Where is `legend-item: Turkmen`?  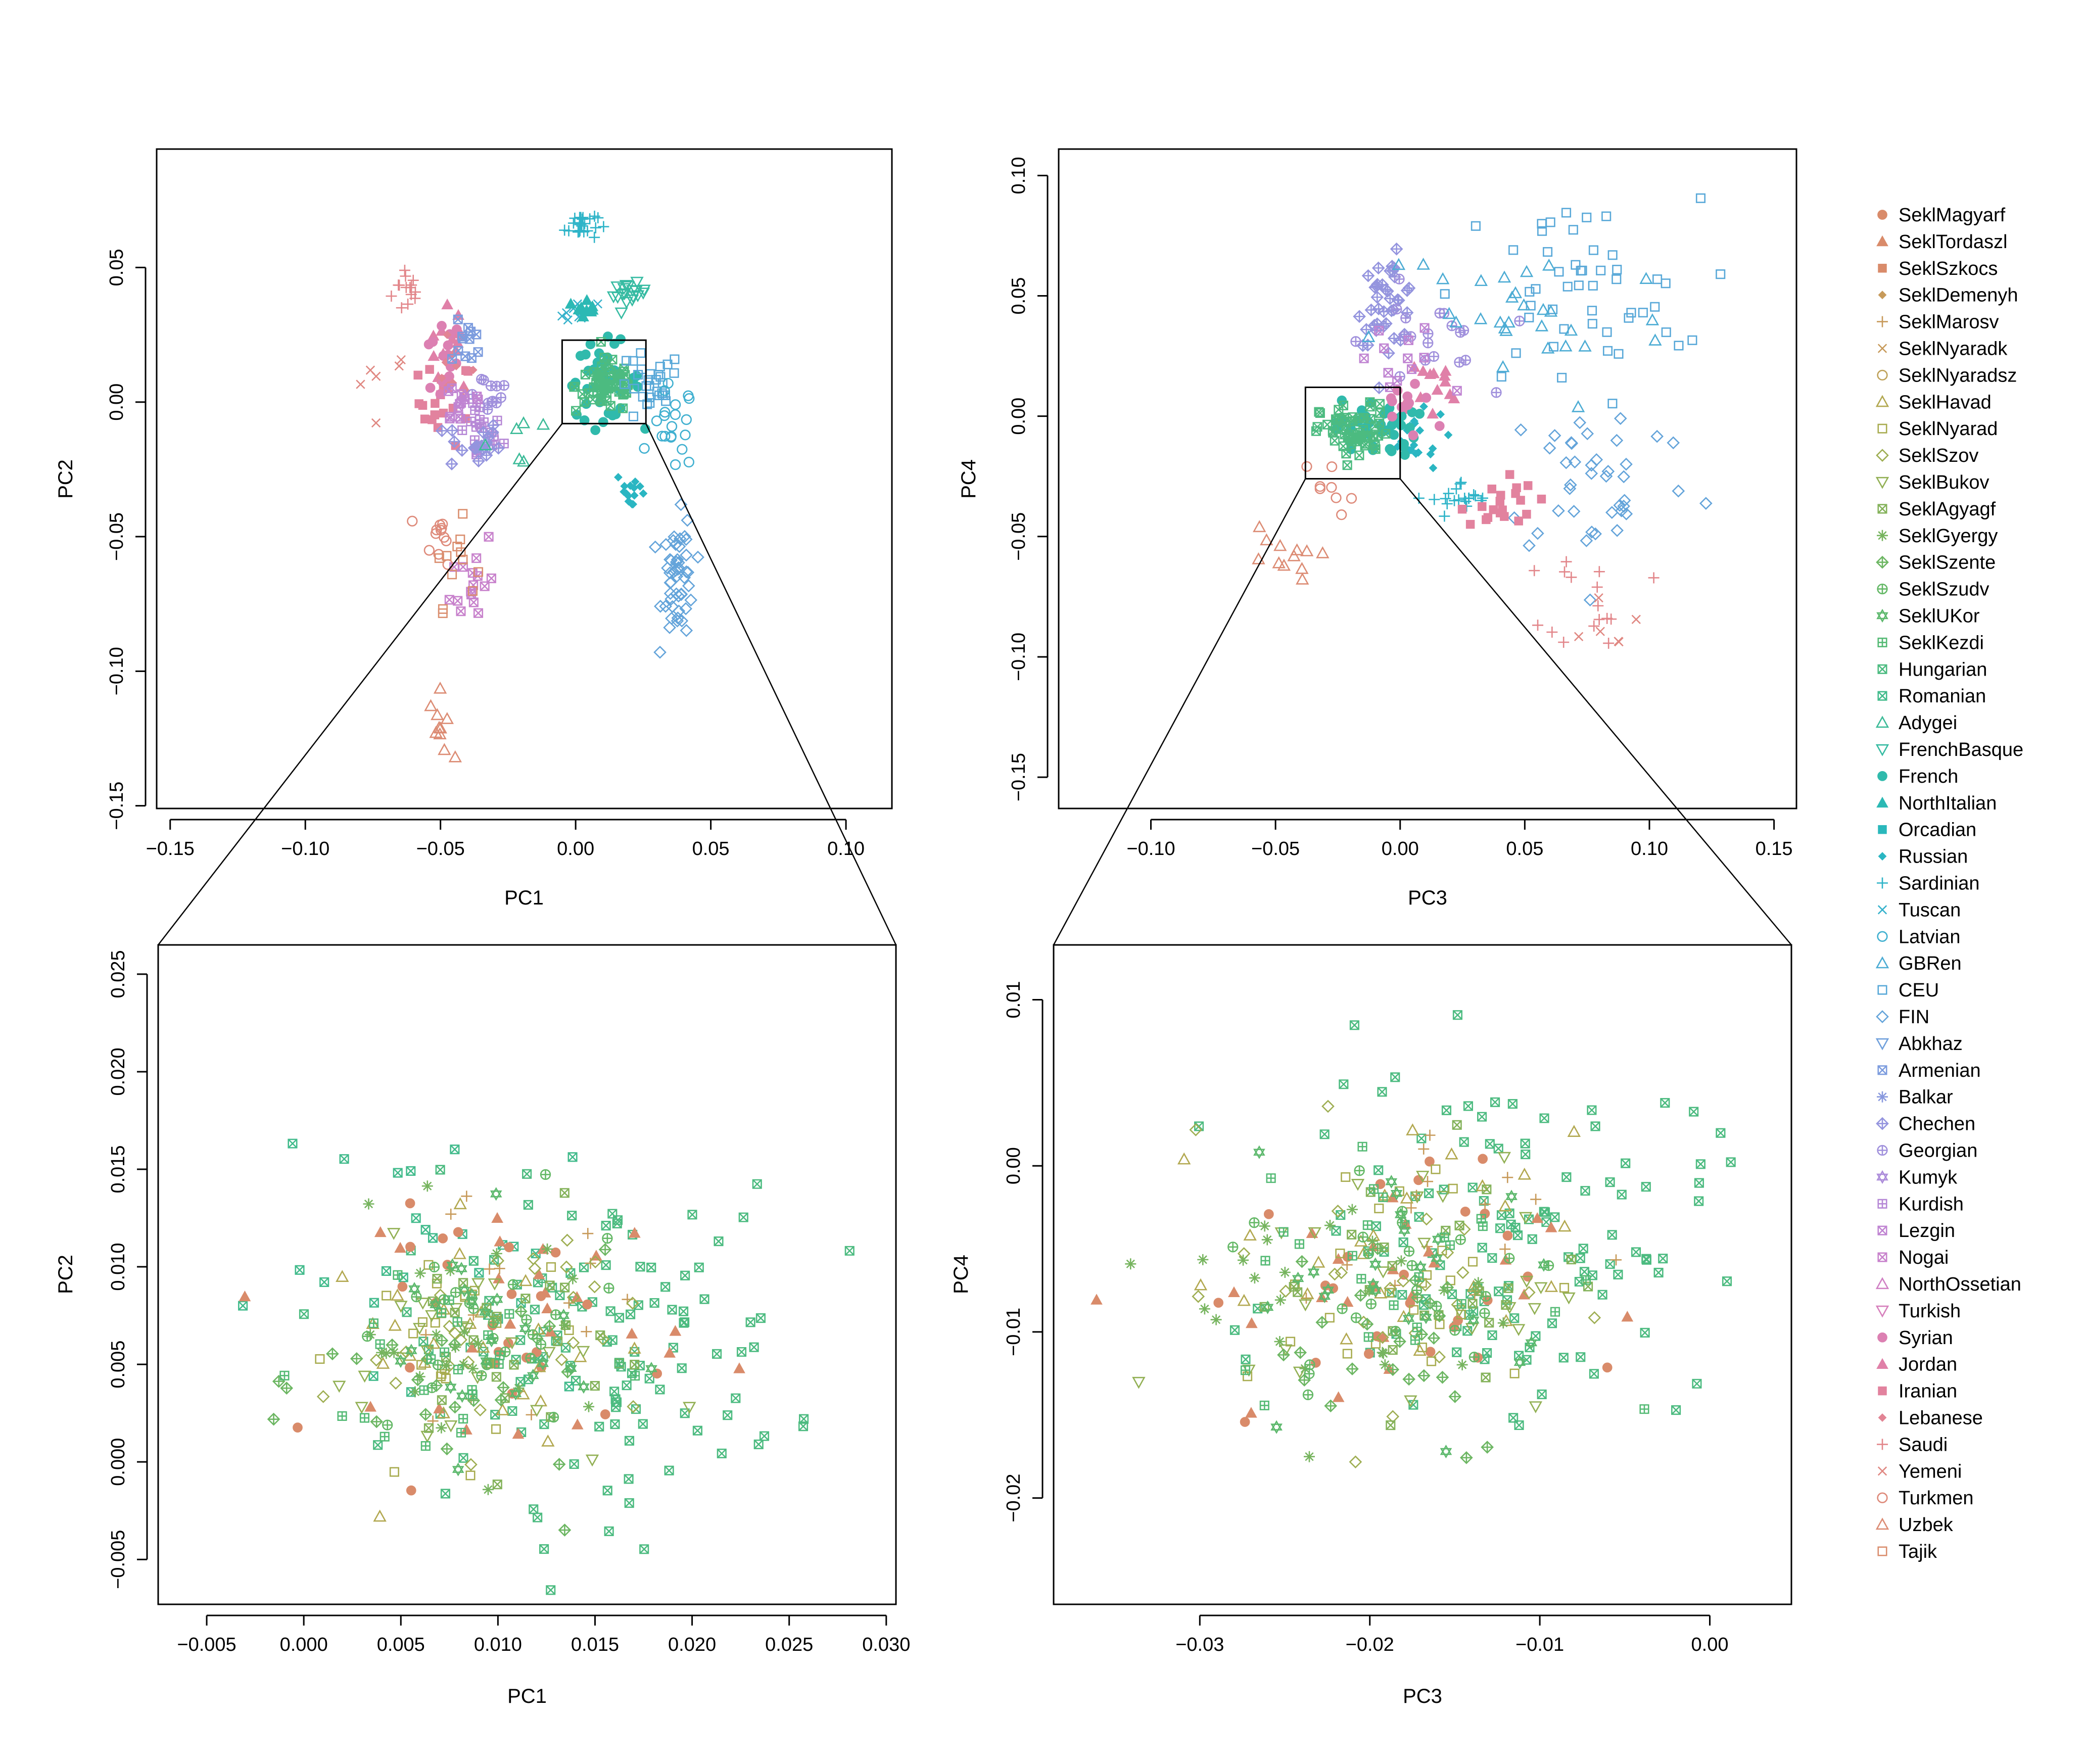
legend-item: Turkmen is located at coordinates (1925, 1499).